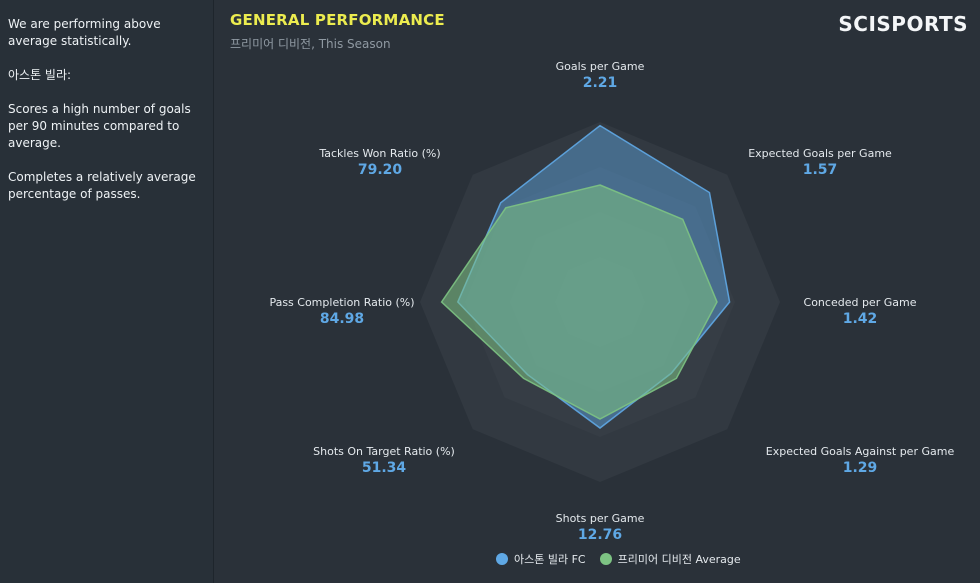  Describe the element at coordinates (820, 153) in the screenshot. I see `axis-name: Expected Goals per Game` at that location.